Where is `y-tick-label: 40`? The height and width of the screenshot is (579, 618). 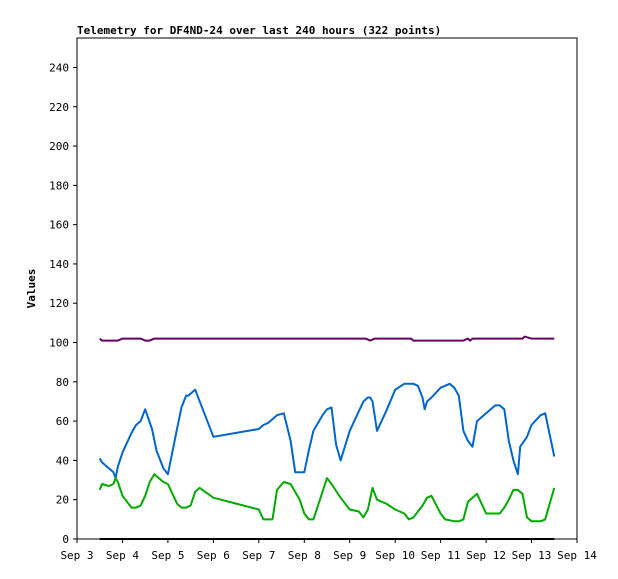 y-tick-label: 40 is located at coordinates (62, 460).